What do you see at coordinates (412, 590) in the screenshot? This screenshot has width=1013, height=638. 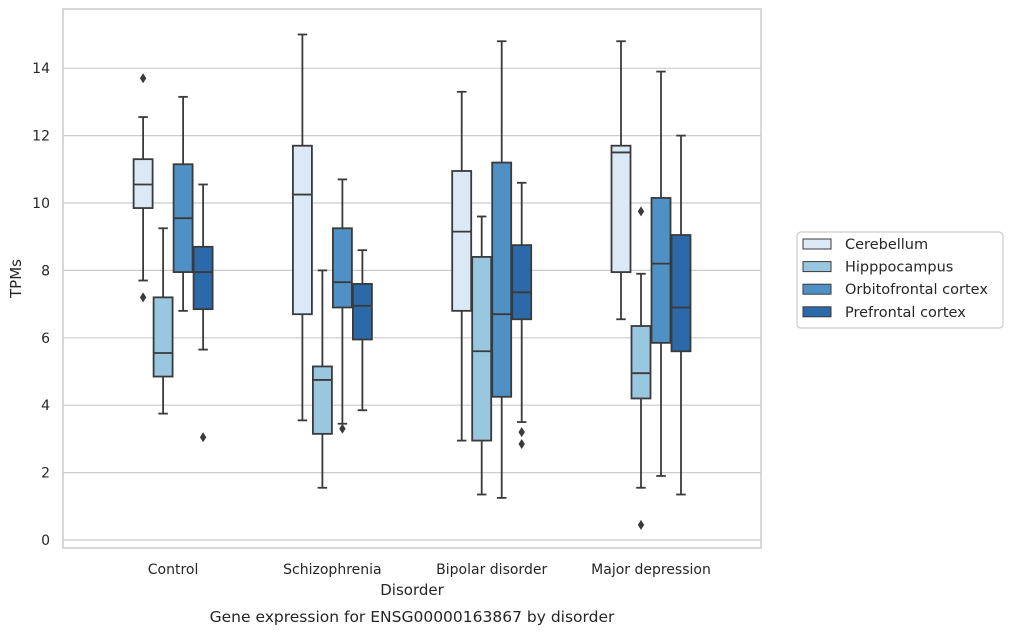 I see `x-axis-title: Disorder` at bounding box center [412, 590].